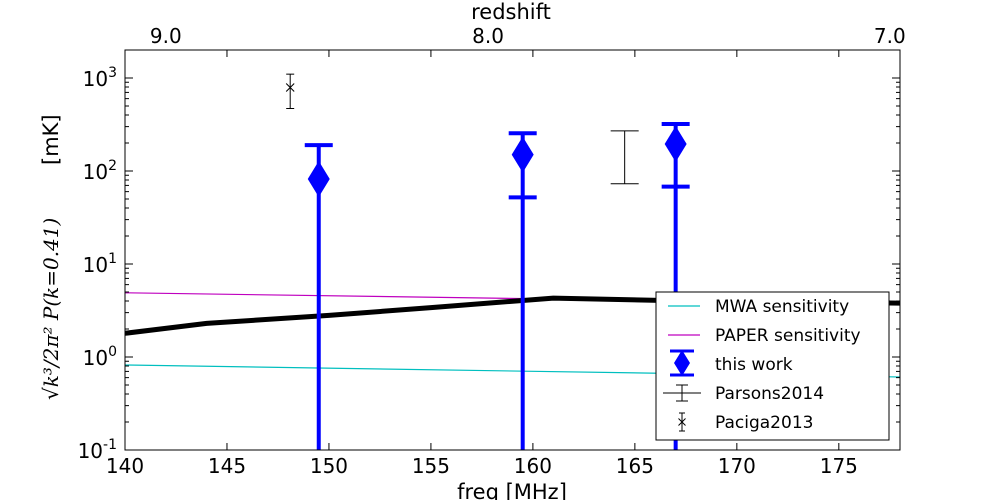 This screenshot has height=500, width=1000. I want to click on y-tick-exponent: 0, so click(112, 352).